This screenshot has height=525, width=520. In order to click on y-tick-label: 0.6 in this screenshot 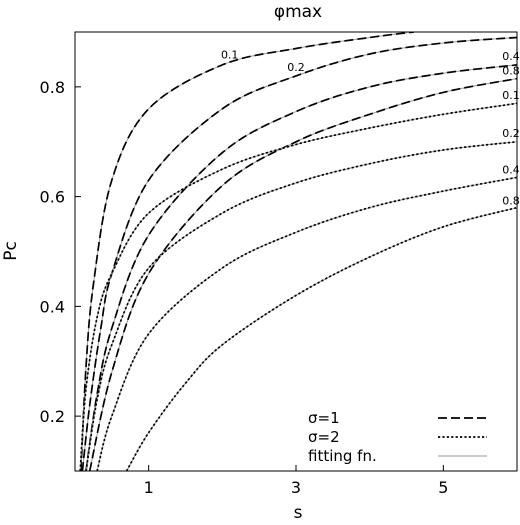, I will do `click(52, 197)`.